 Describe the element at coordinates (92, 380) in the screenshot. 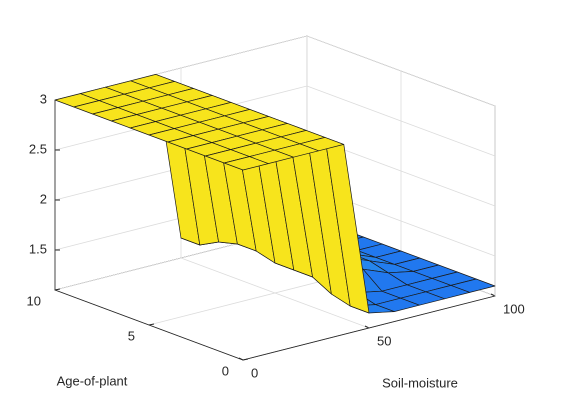

I see `y-axis-label: Age-of-plant` at that location.